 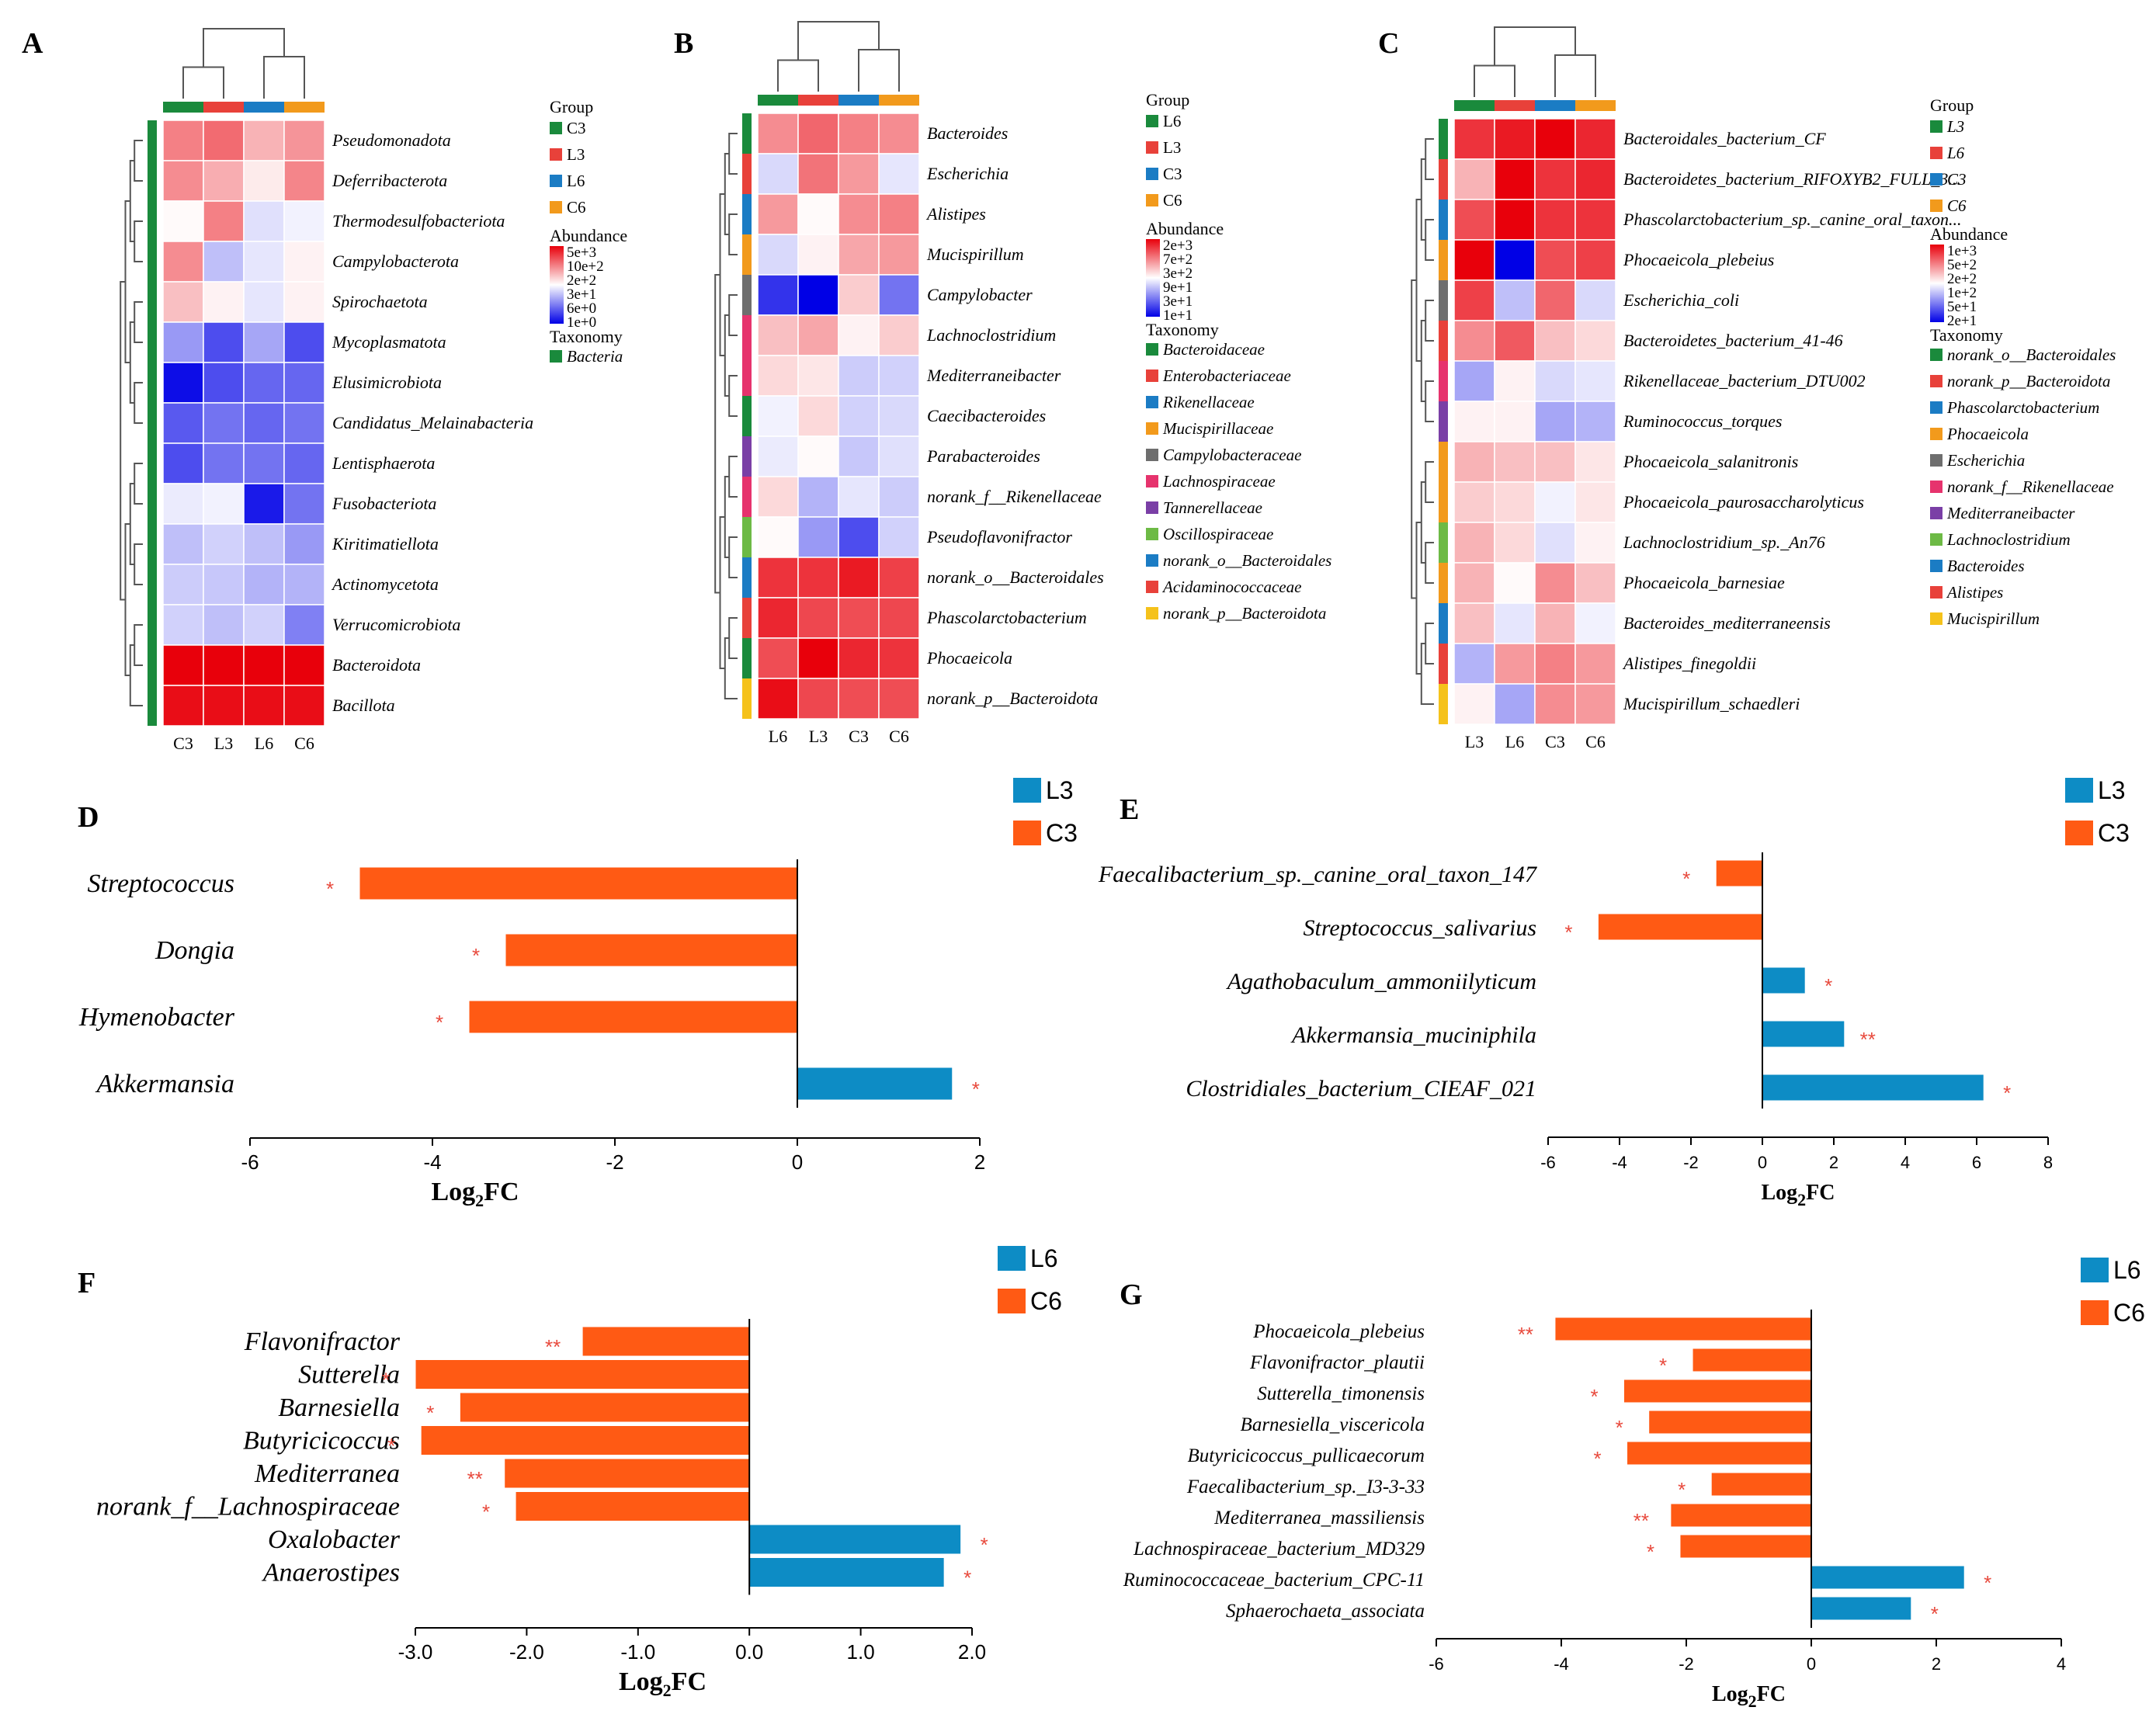 I want to click on row-label: Fusobacteriota, so click(x=384, y=503).